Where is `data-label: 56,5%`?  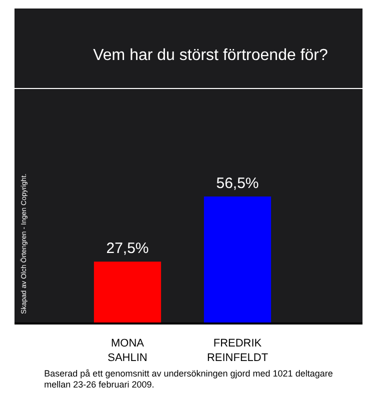 data-label: 56,5% is located at coordinates (237, 183).